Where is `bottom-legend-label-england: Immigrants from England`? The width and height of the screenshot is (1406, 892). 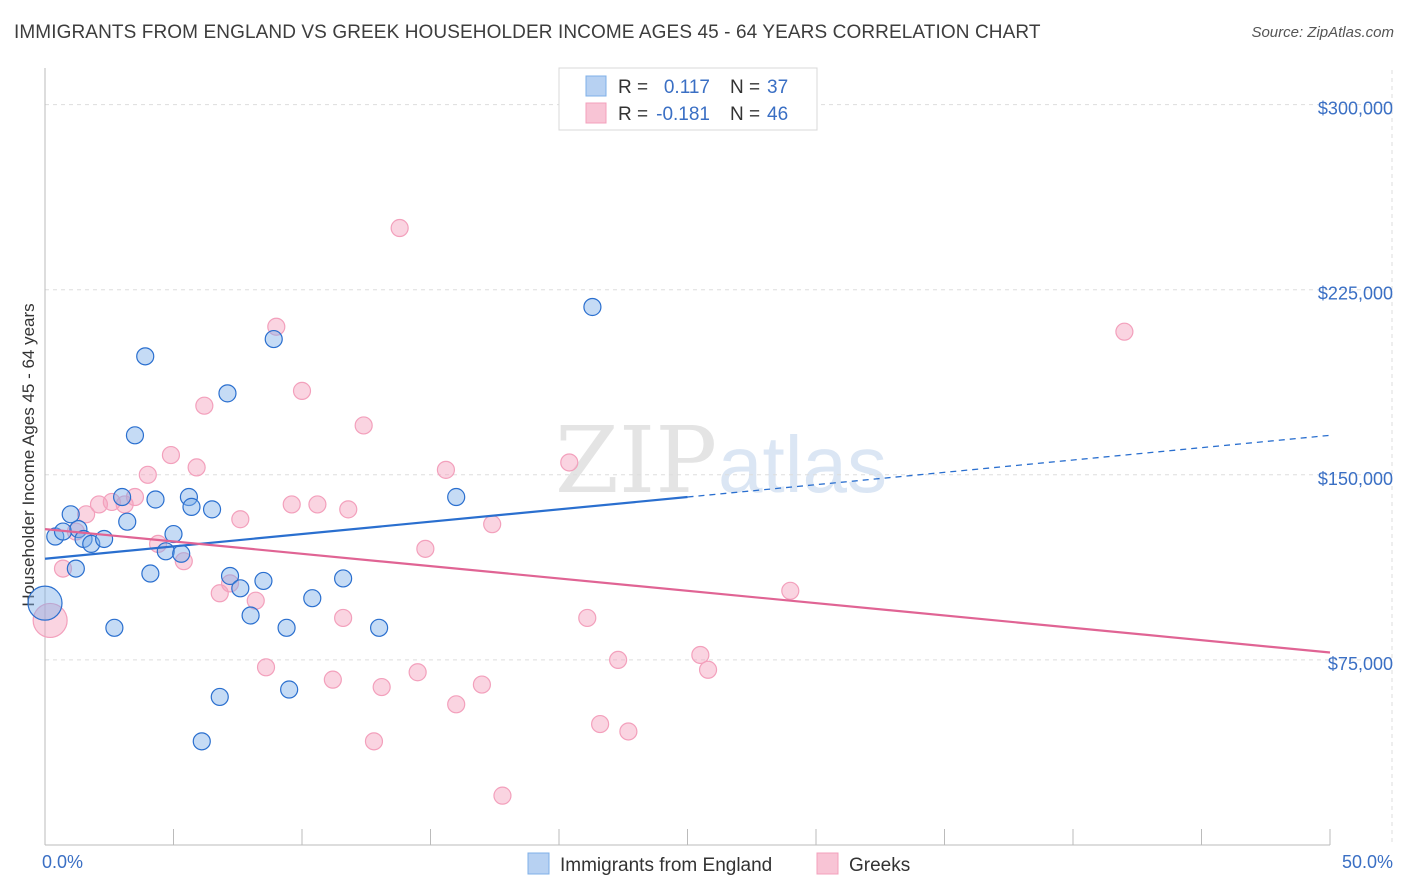
bottom-legend-label-england: Immigrants from England is located at coordinates (666, 865).